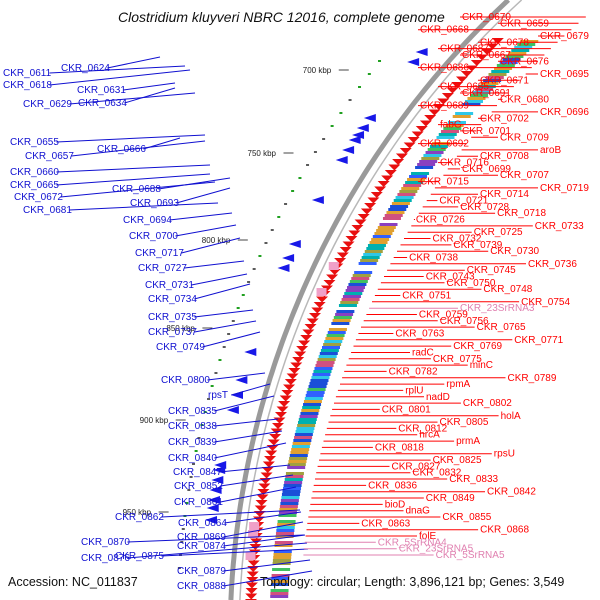 The image size is (600, 600). I want to click on left-gene-label: CKR_0611, so click(27, 73).